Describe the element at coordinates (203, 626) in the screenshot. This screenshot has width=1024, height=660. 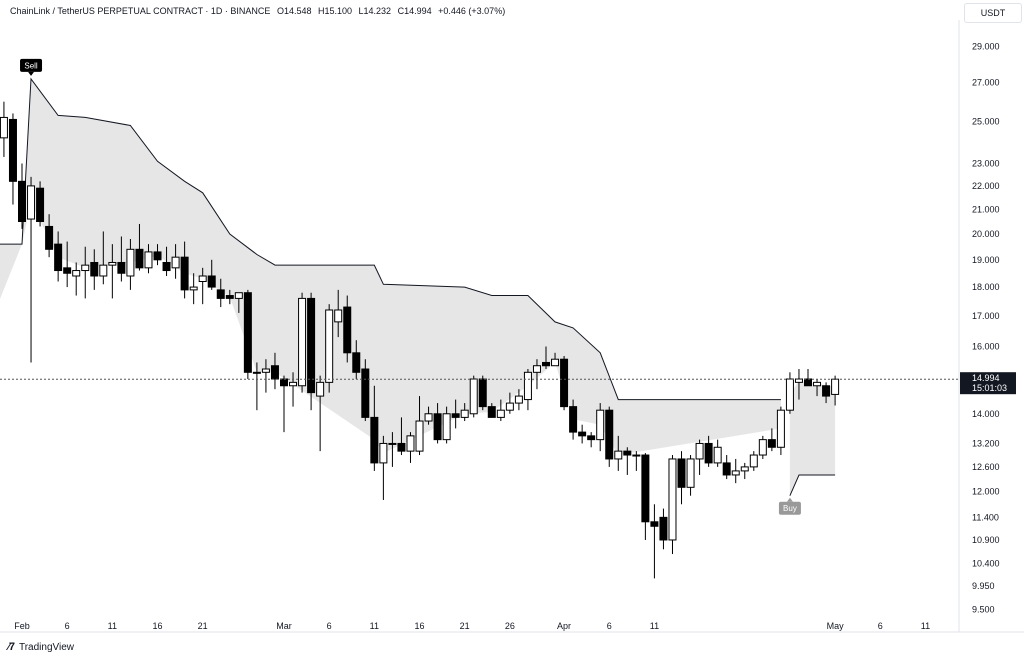
I see `date-tick-label: 21` at that location.